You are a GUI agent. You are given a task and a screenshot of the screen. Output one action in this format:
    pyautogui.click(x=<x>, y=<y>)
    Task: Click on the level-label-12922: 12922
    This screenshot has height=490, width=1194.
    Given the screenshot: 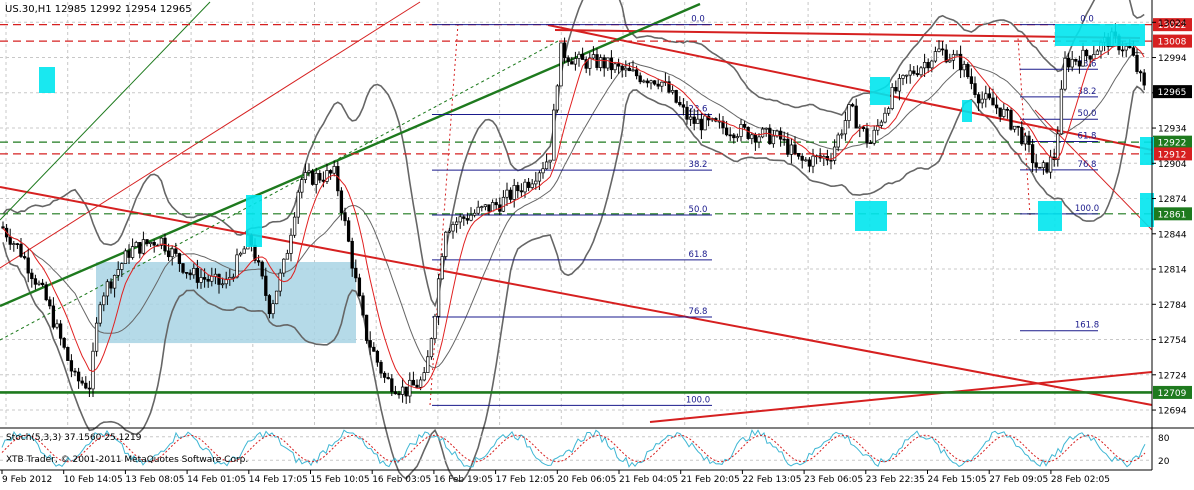 What is the action you would take?
    pyautogui.click(x=1172, y=144)
    